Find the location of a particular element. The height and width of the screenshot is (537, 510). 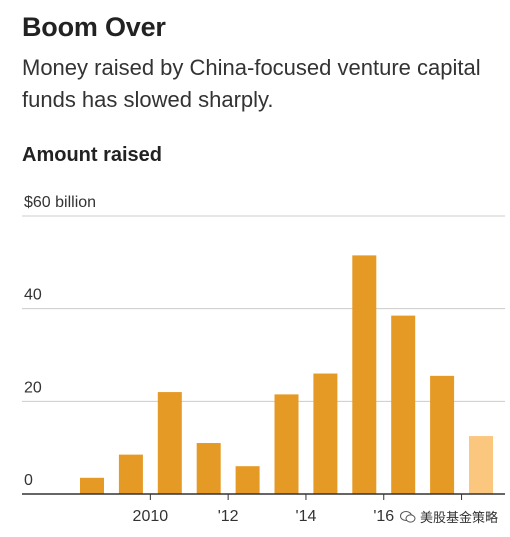

chart-heading: Amount raised is located at coordinates (92, 155).